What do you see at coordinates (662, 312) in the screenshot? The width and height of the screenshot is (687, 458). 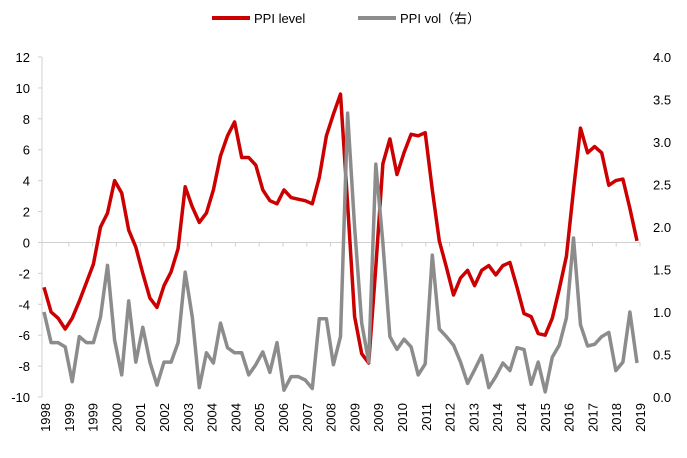 I see `y2-tick-label: 1.0` at bounding box center [662, 312].